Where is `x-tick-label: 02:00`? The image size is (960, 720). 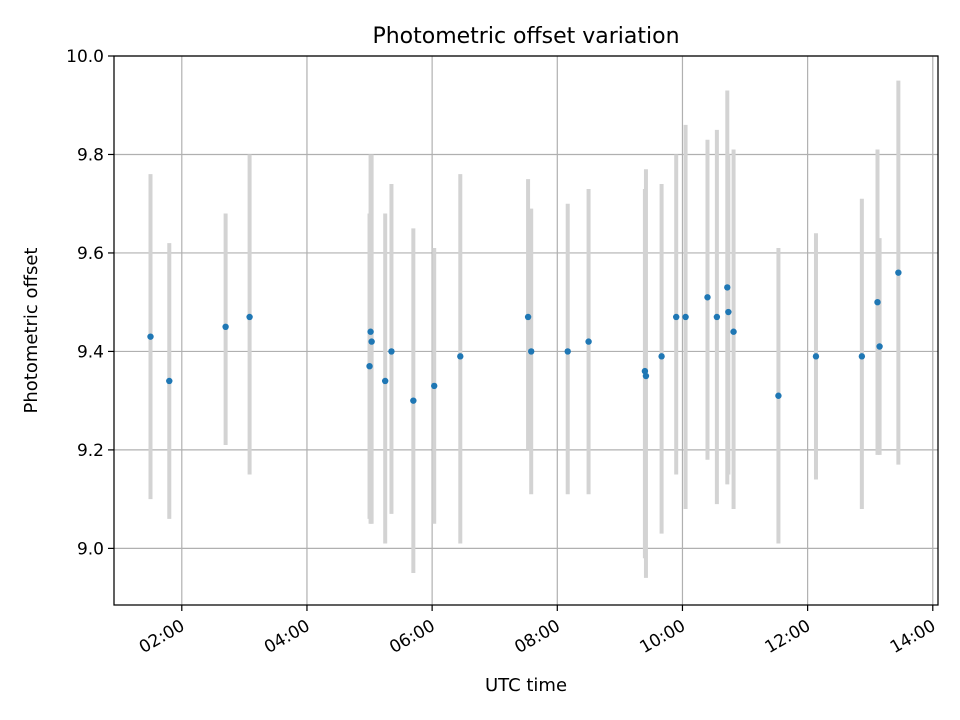
x-tick-label: 02:00 is located at coordinates (162, 637).